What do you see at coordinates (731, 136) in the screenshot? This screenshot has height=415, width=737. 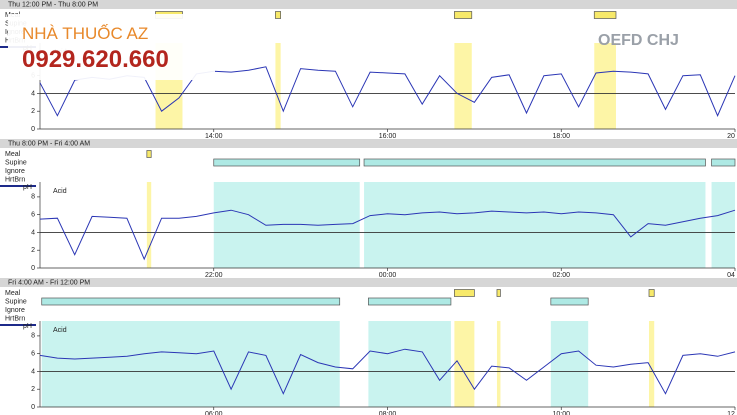 I see `x-tick-label: 20` at bounding box center [731, 136].